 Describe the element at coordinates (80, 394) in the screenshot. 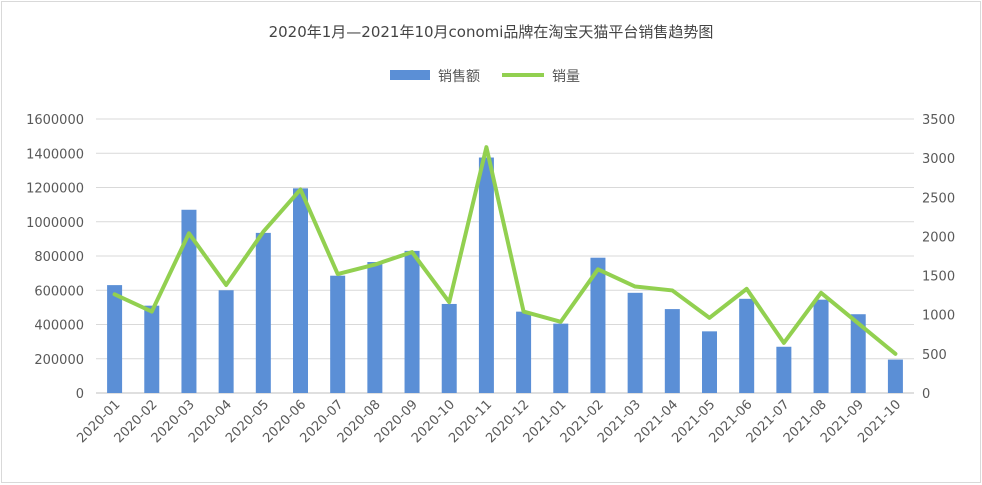

I see `left-axis-tick-label: 0` at that location.